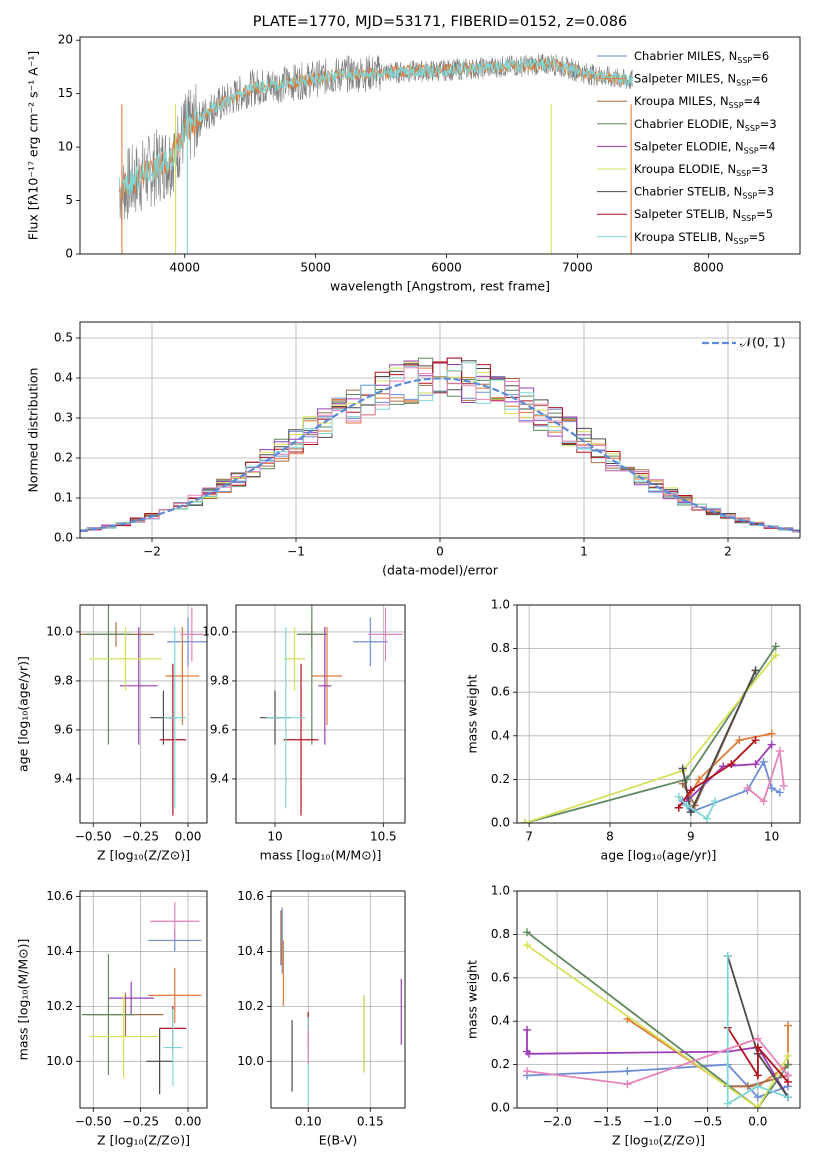  What do you see at coordinates (33, 145) in the screenshot?
I see `y-axis-label: Flux [fλ10⁻¹⁷ erg cm⁻² s⁻¹ A⁻¹]` at bounding box center [33, 145].